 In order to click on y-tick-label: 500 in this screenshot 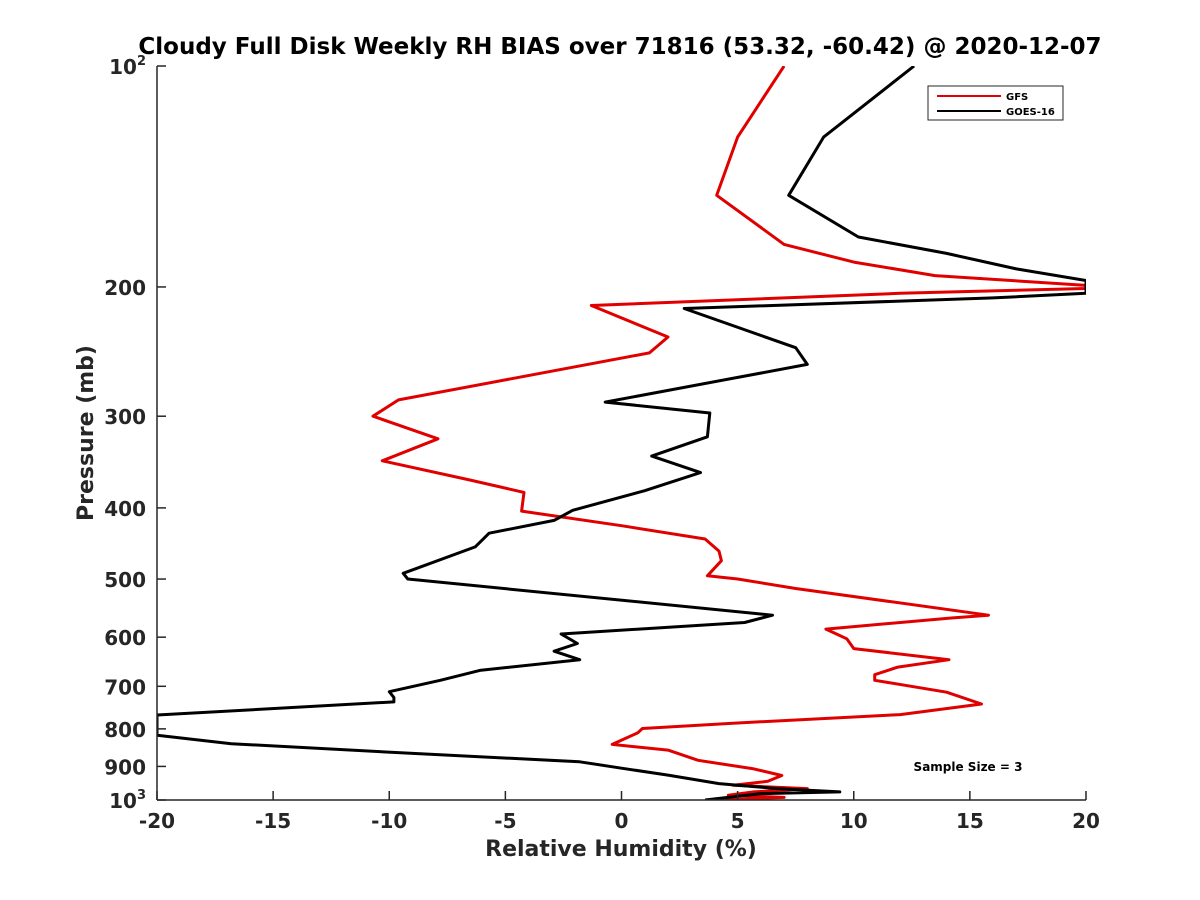, I will do `click(125, 580)`.